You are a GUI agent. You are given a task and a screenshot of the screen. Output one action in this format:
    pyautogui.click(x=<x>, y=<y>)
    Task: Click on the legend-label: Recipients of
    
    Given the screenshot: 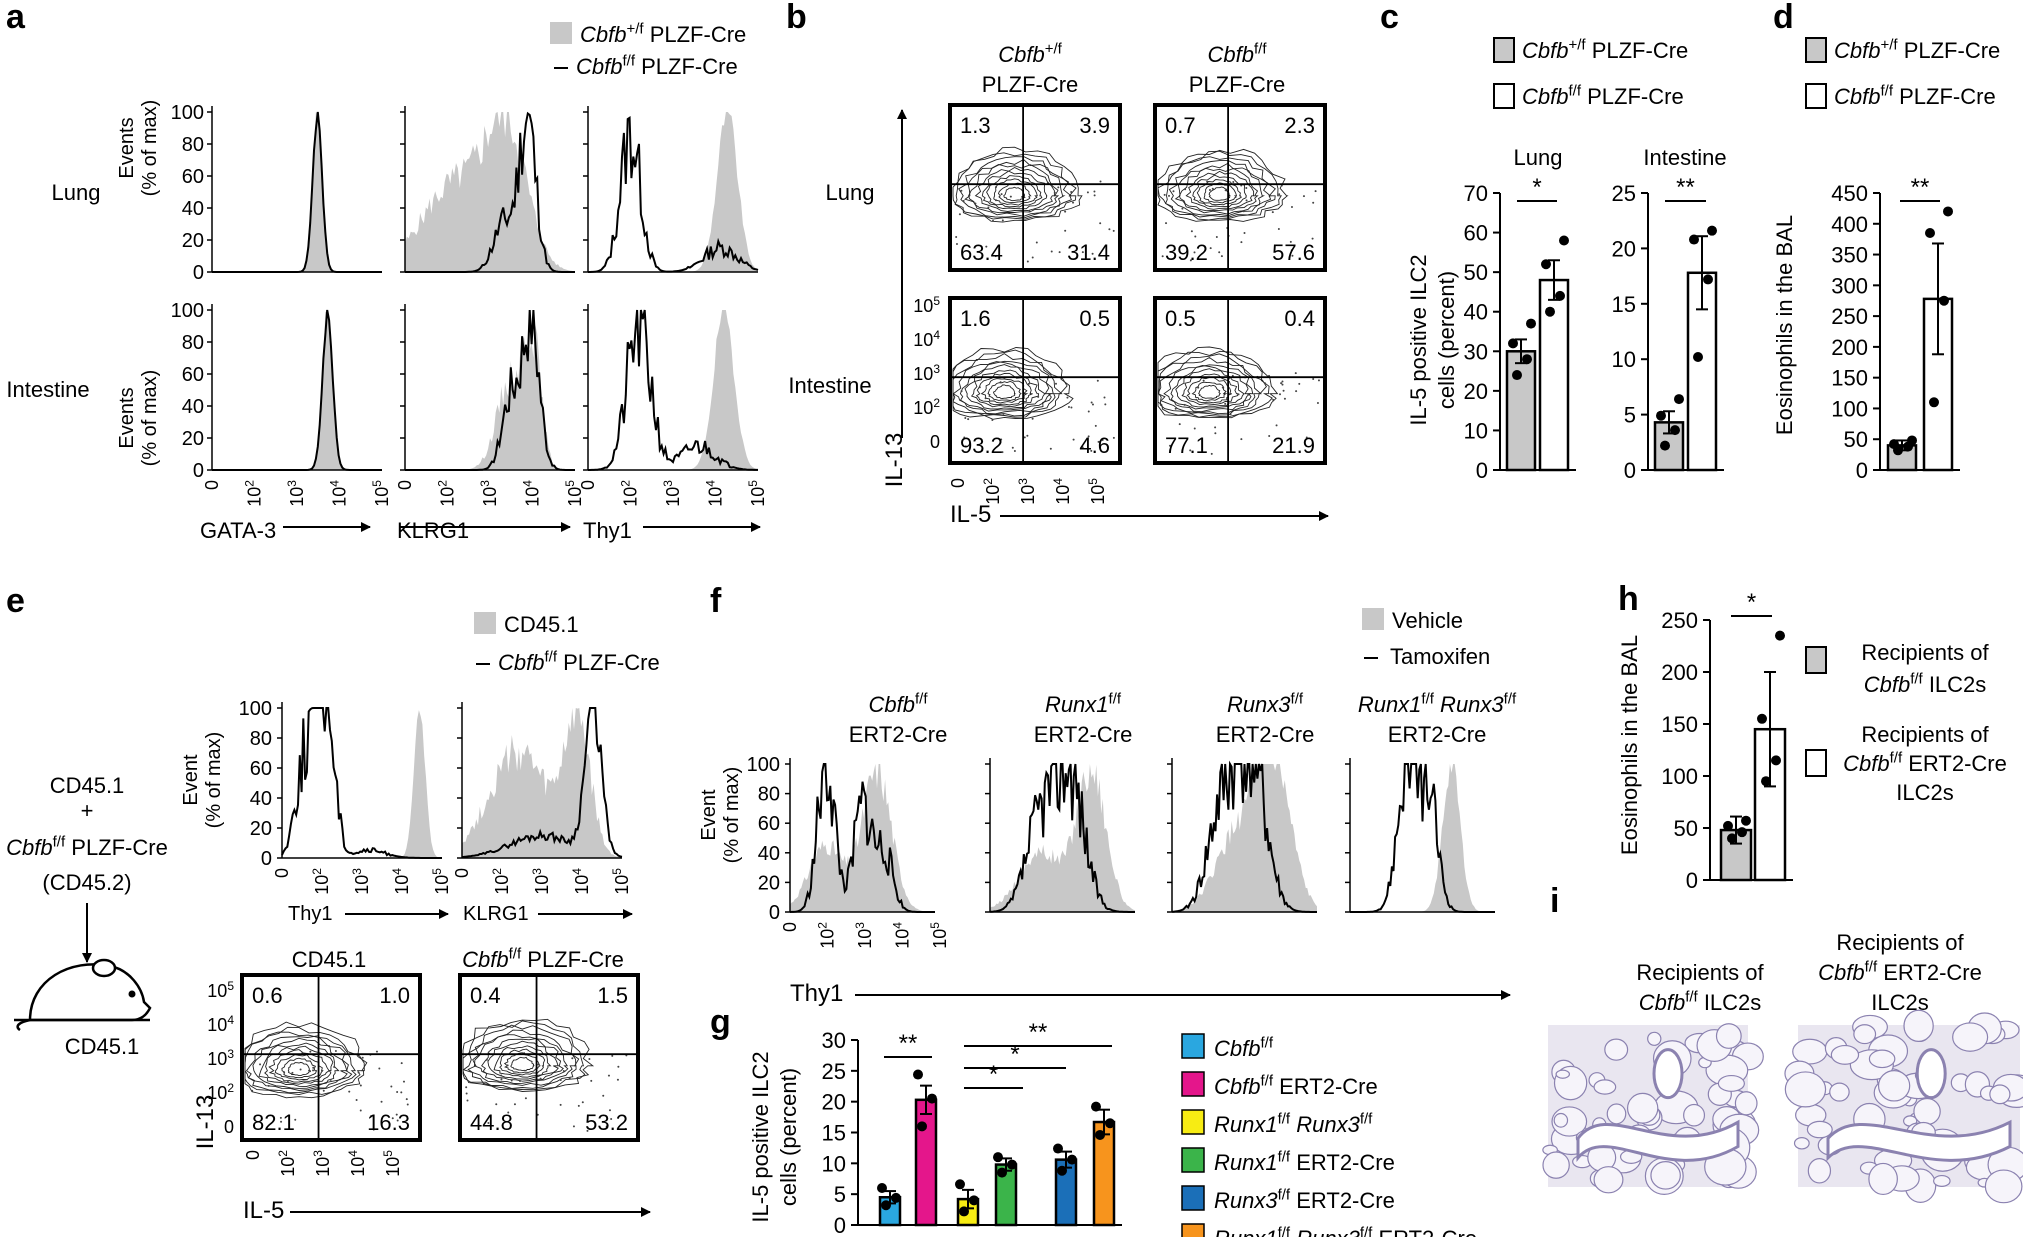 What is the action you would take?
    pyautogui.click(x=1925, y=652)
    